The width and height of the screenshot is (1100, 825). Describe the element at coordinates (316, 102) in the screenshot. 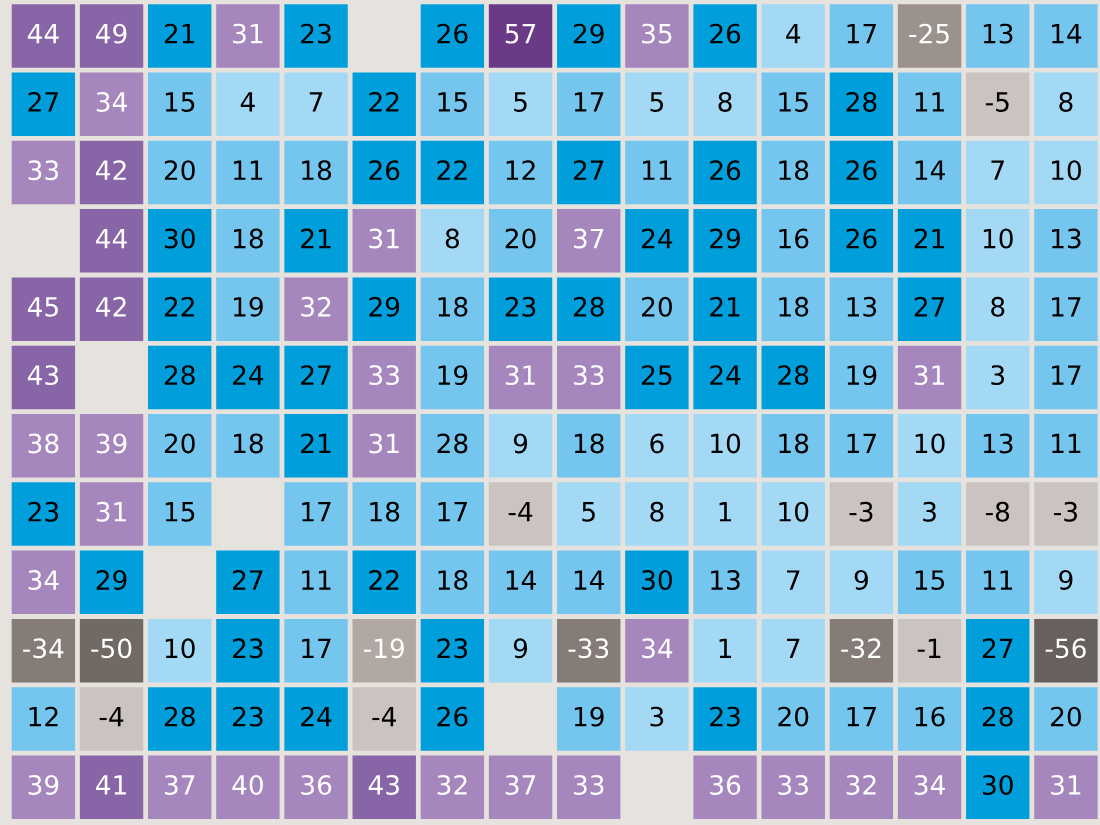

I see `data-label: 7` at that location.